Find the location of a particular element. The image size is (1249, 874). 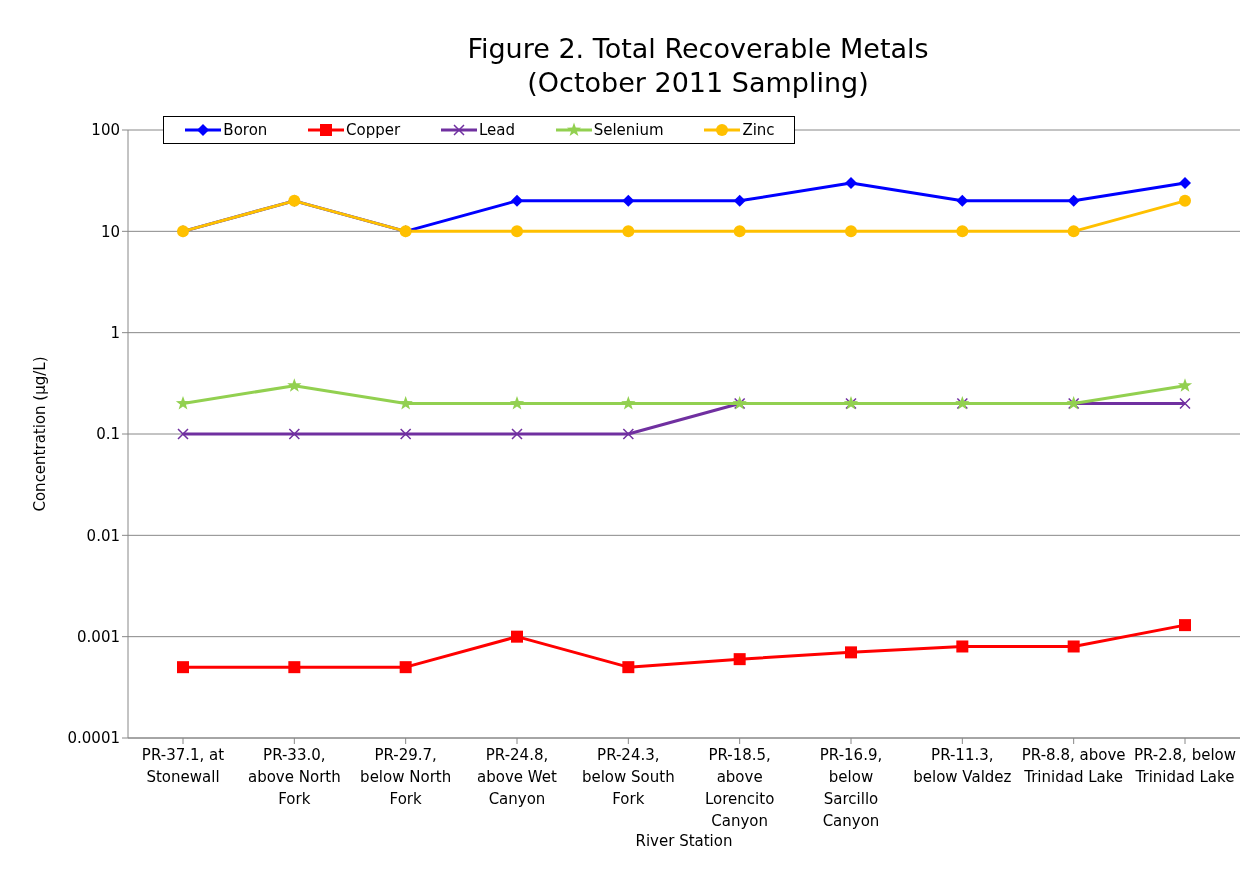

y-tick-label: 0.01 is located at coordinates (103, 535).